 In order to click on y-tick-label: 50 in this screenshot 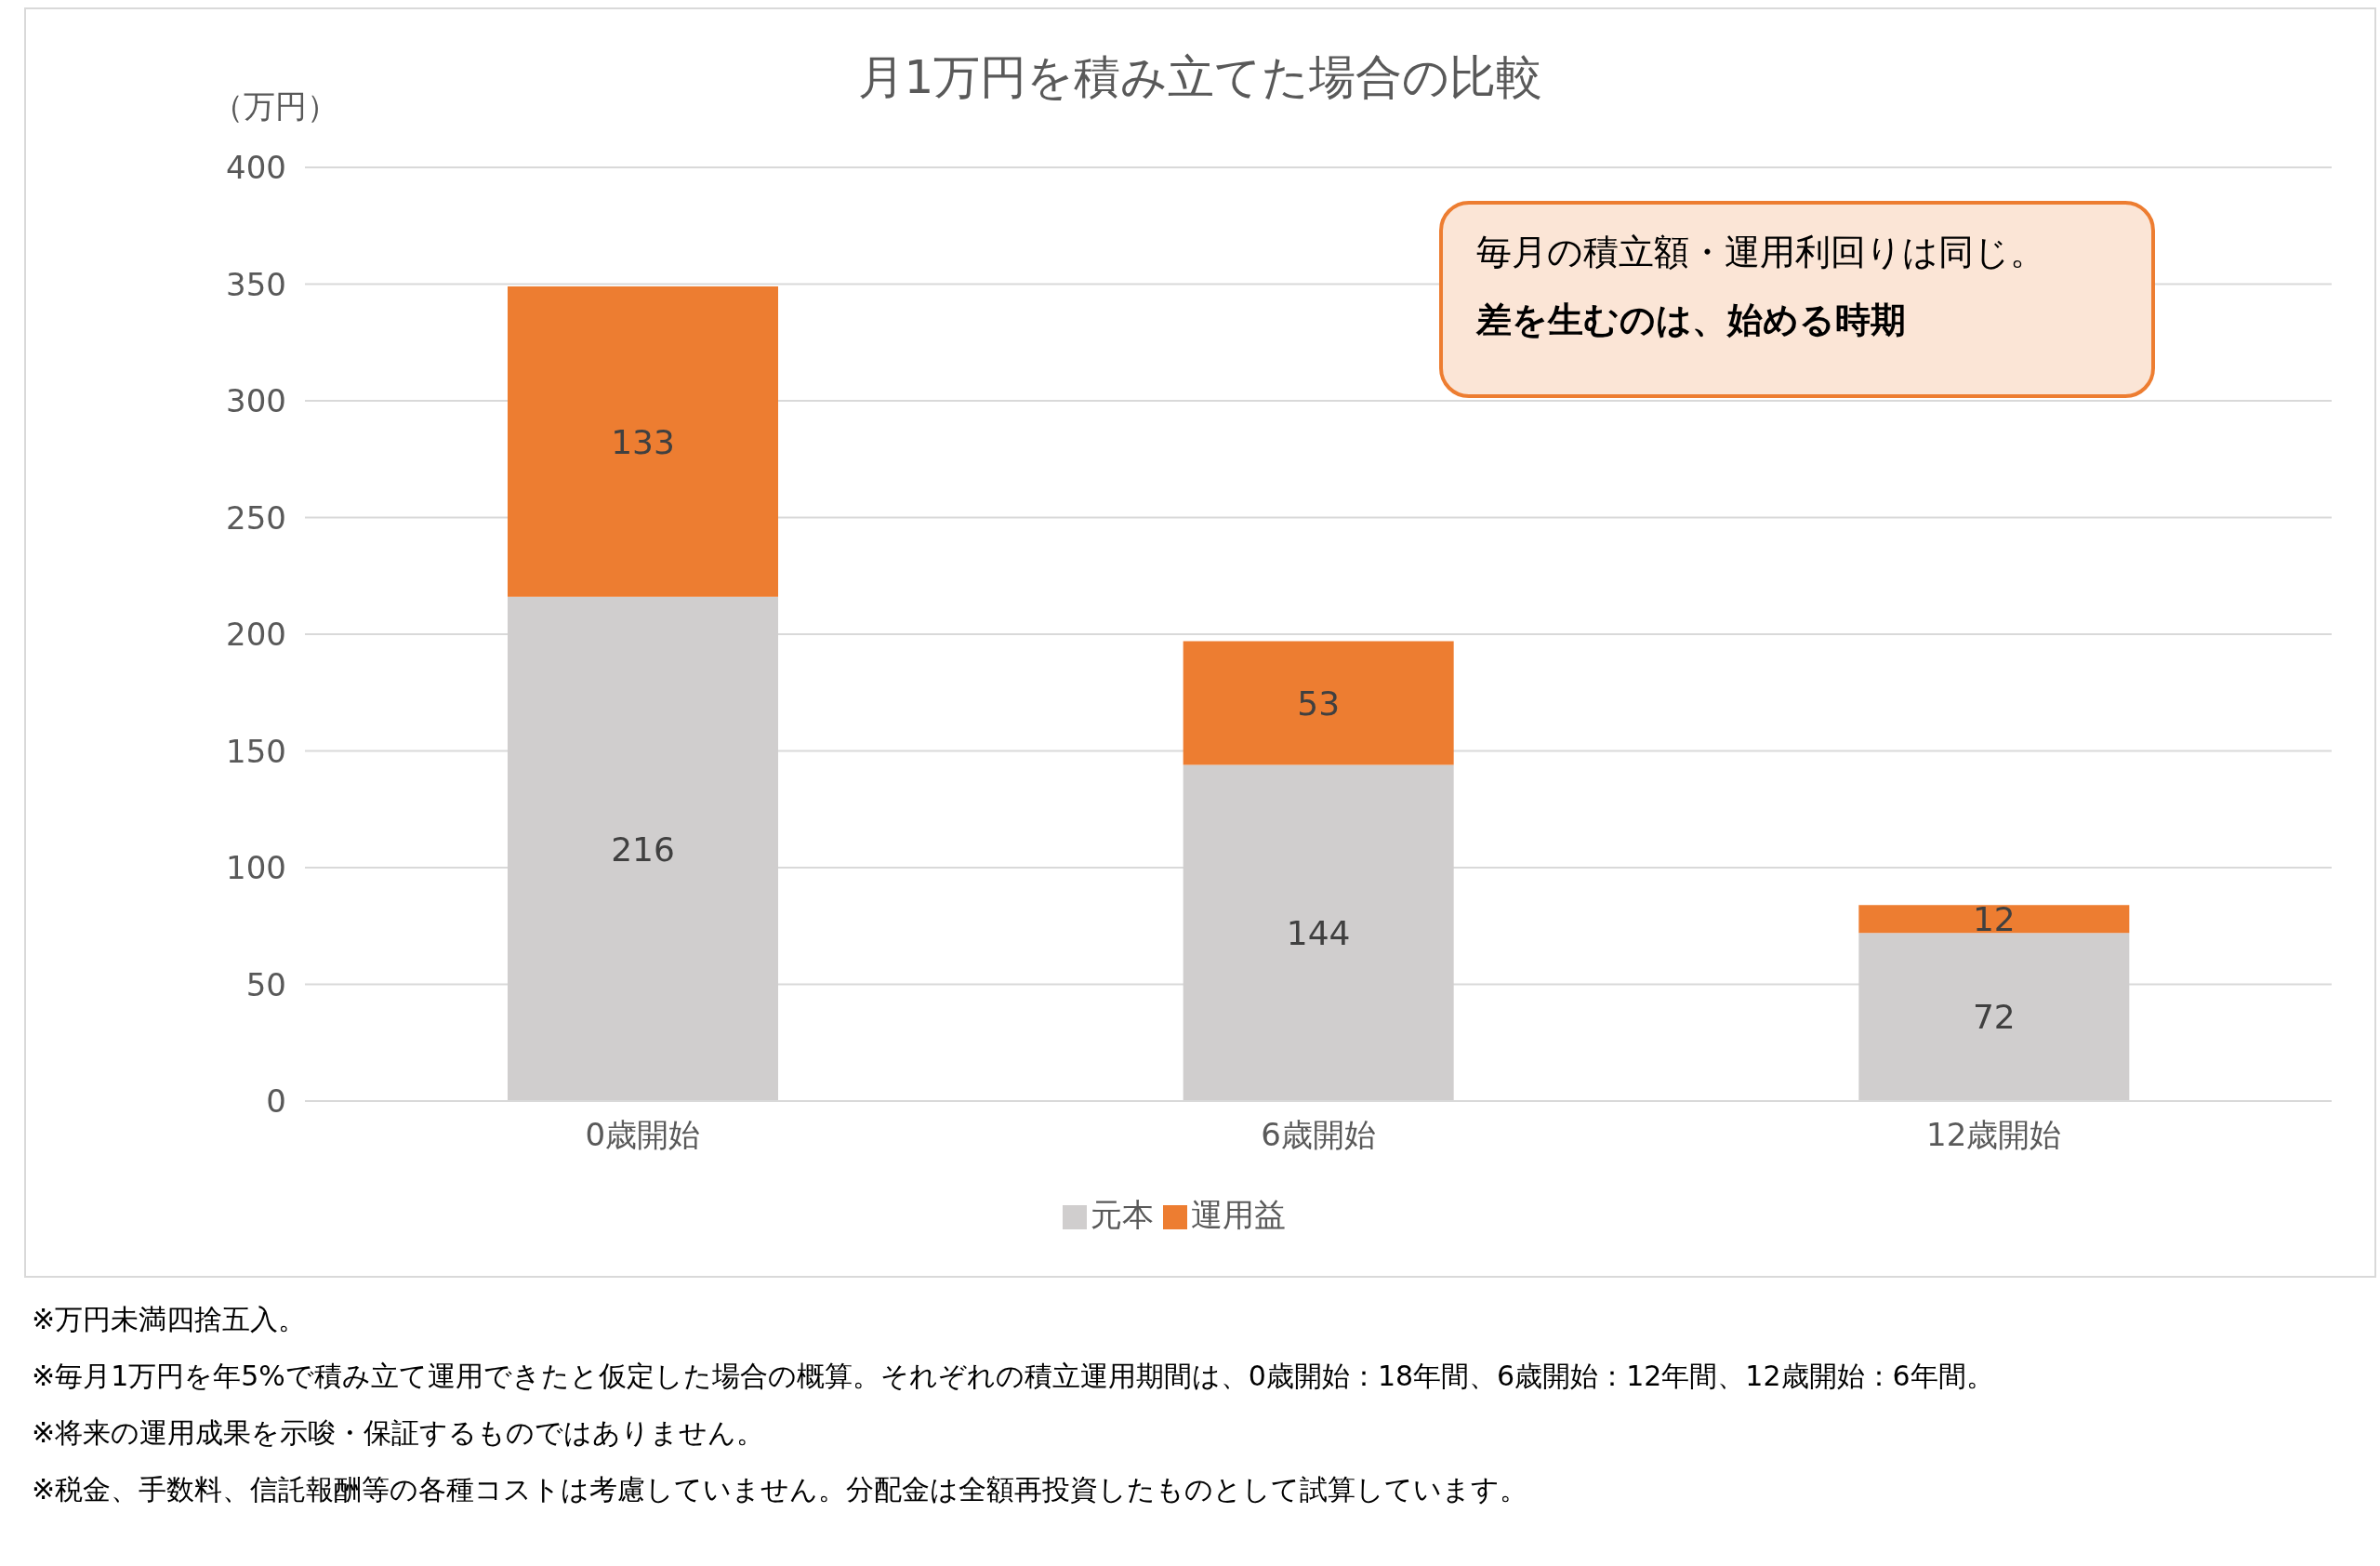, I will do `click(265, 984)`.